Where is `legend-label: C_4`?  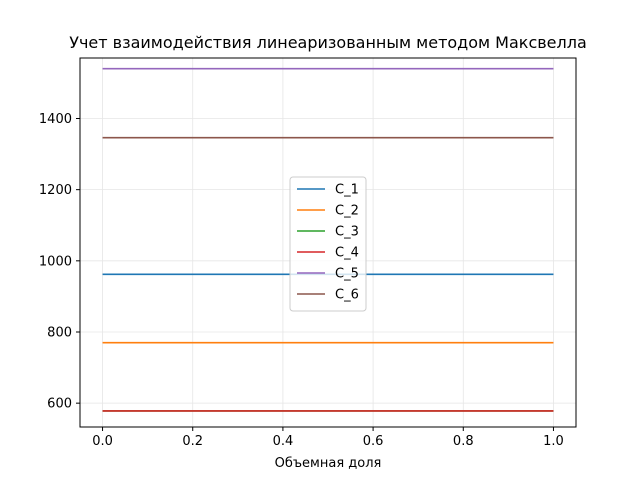 legend-label: C_4 is located at coordinates (347, 253).